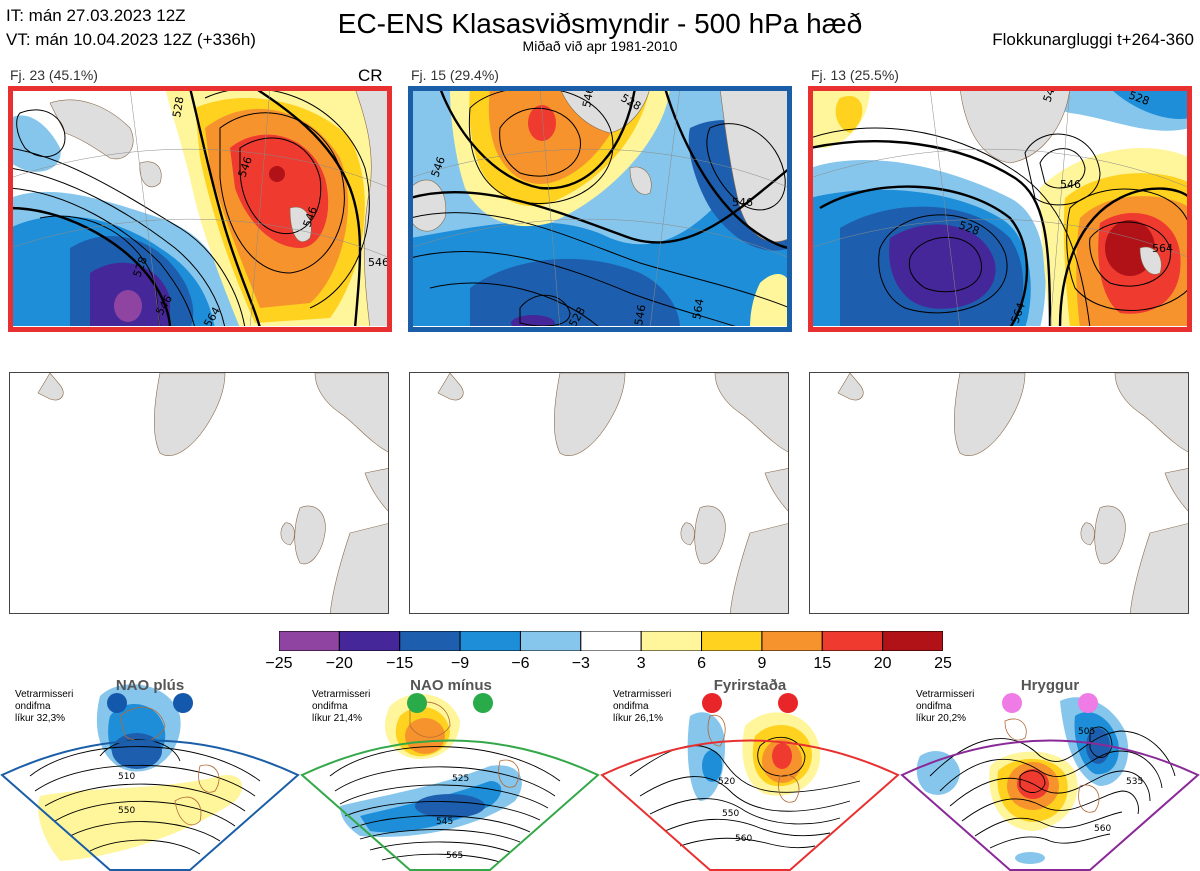 The height and width of the screenshot is (871, 1200). Describe the element at coordinates (855, 75) in the screenshot. I see `cluster-3-label: Fj. 13 (25.5%)` at that location.